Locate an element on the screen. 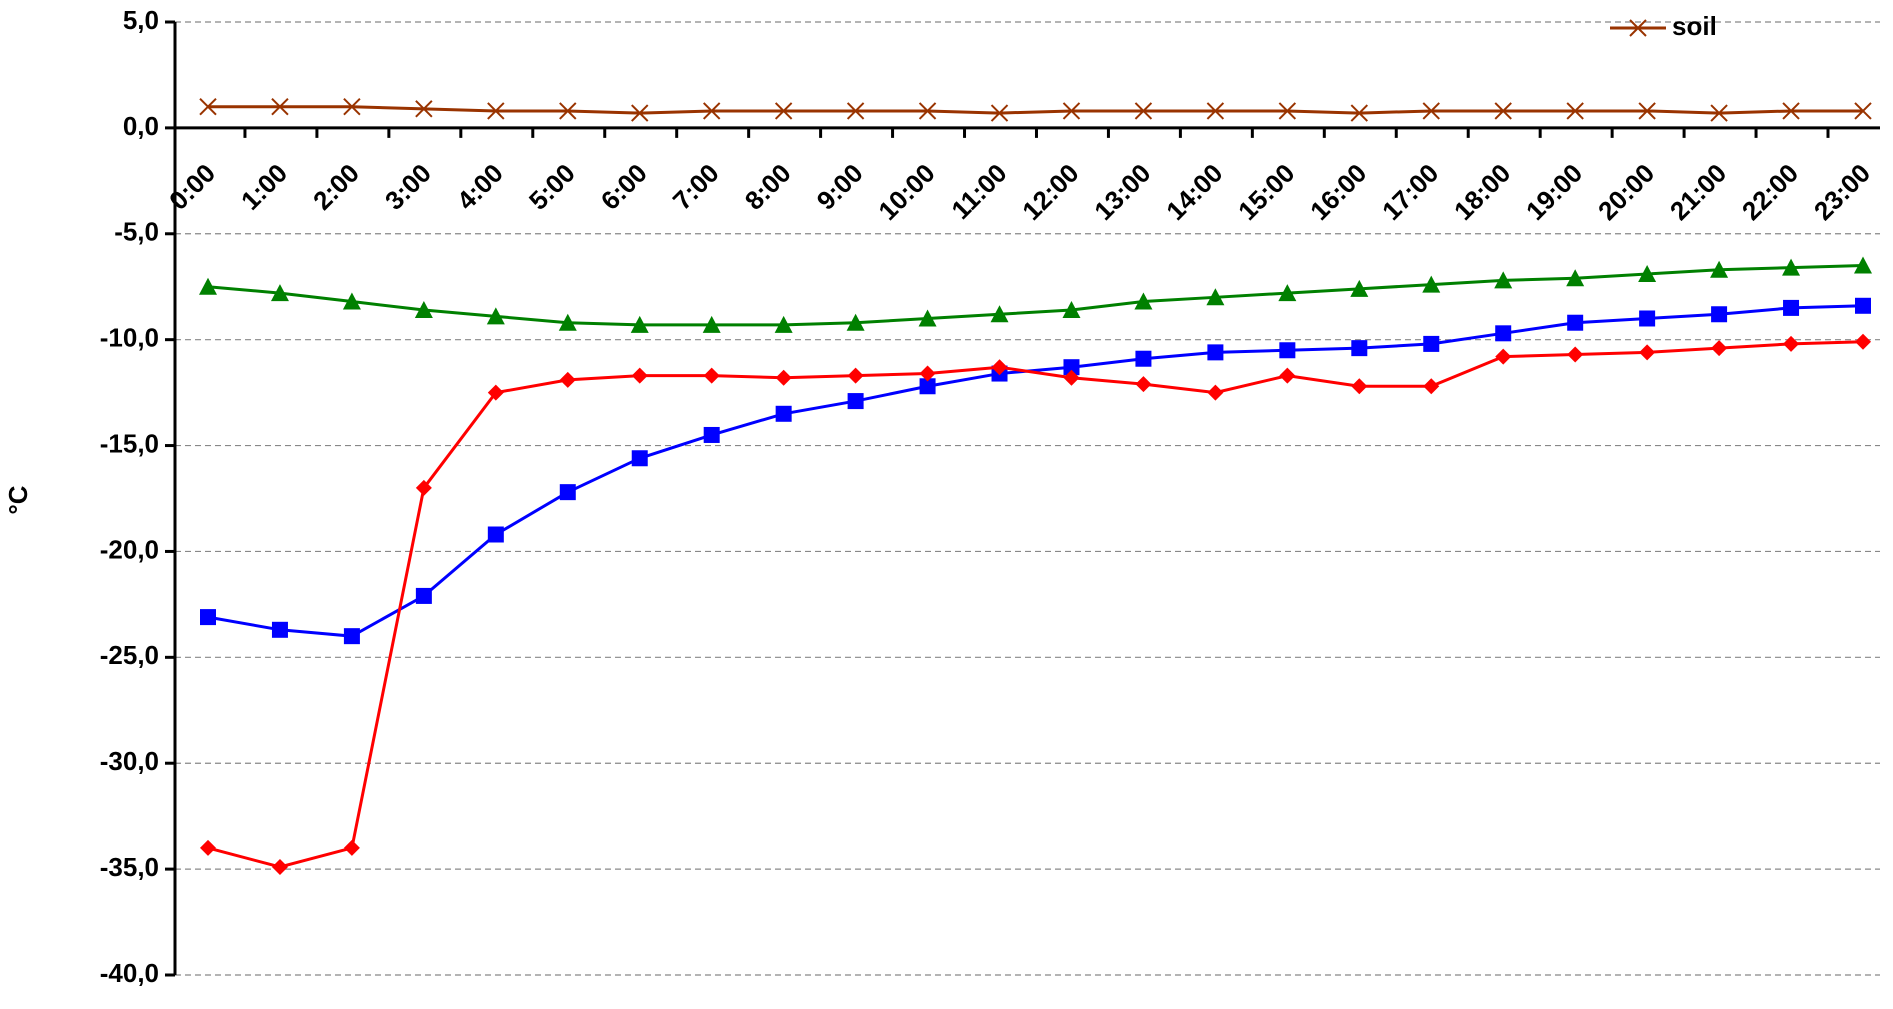 This screenshot has width=1893, height=1009. y-tick-label: -15,0 is located at coordinates (129, 443).